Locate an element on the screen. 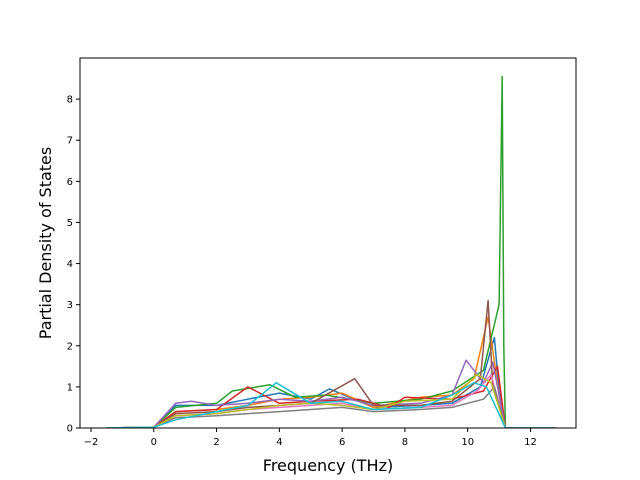  x-tick-label: 8 is located at coordinates (405, 442).